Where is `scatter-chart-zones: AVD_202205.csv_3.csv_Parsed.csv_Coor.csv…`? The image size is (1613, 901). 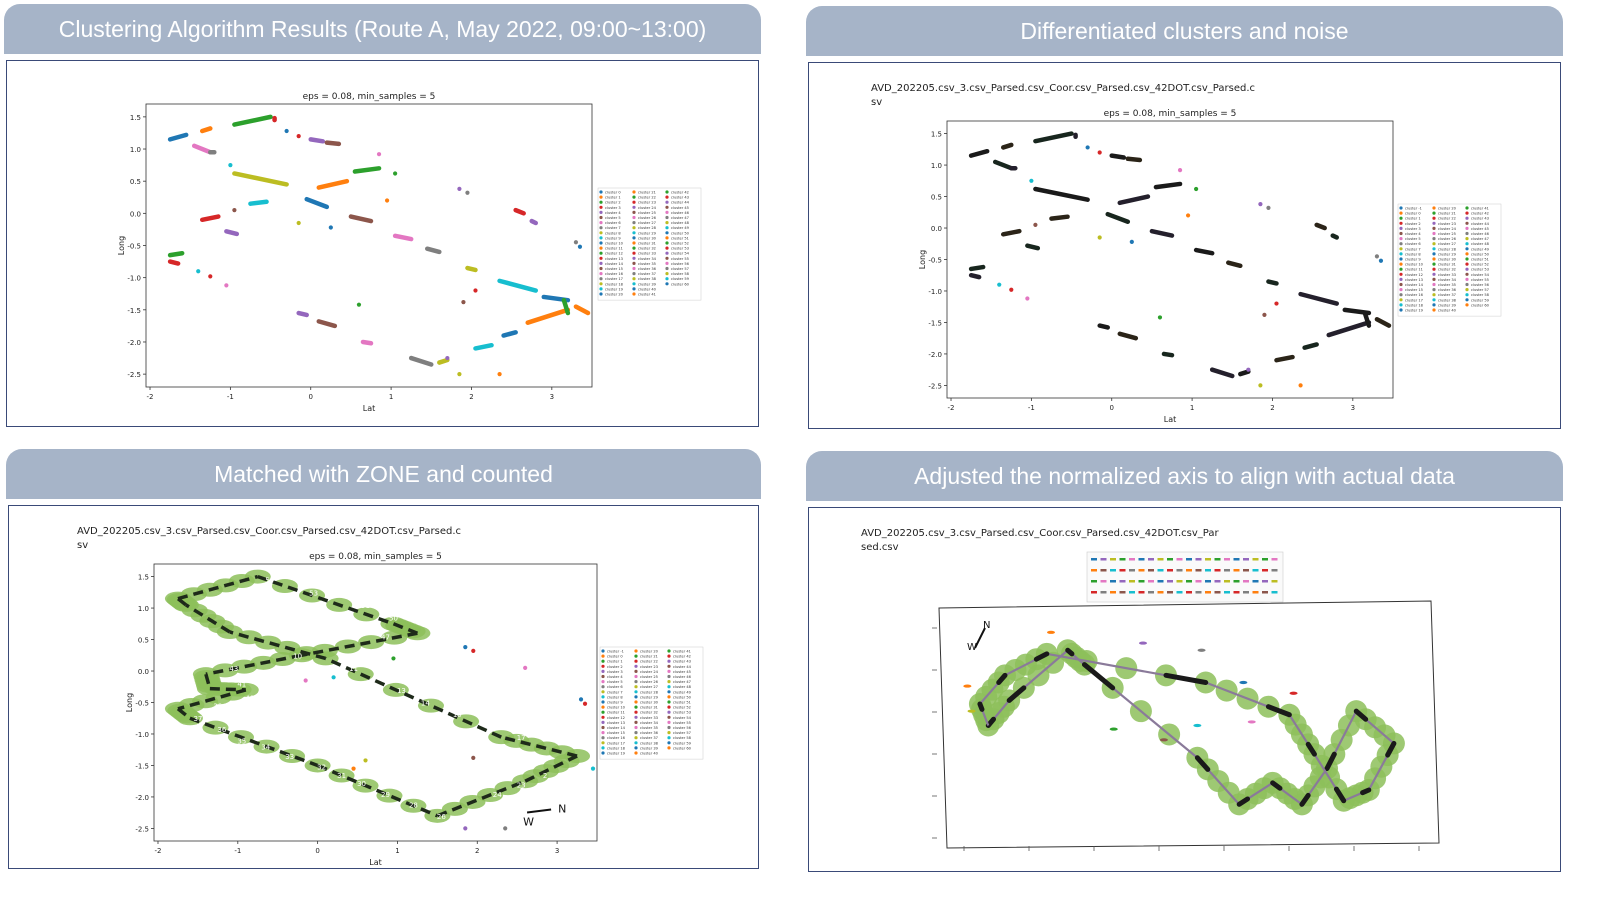
scatter-chart-zones: AVD_202205.csv_3.csv_Parsed.csv_Coor.csv… is located at coordinates (390, 696).